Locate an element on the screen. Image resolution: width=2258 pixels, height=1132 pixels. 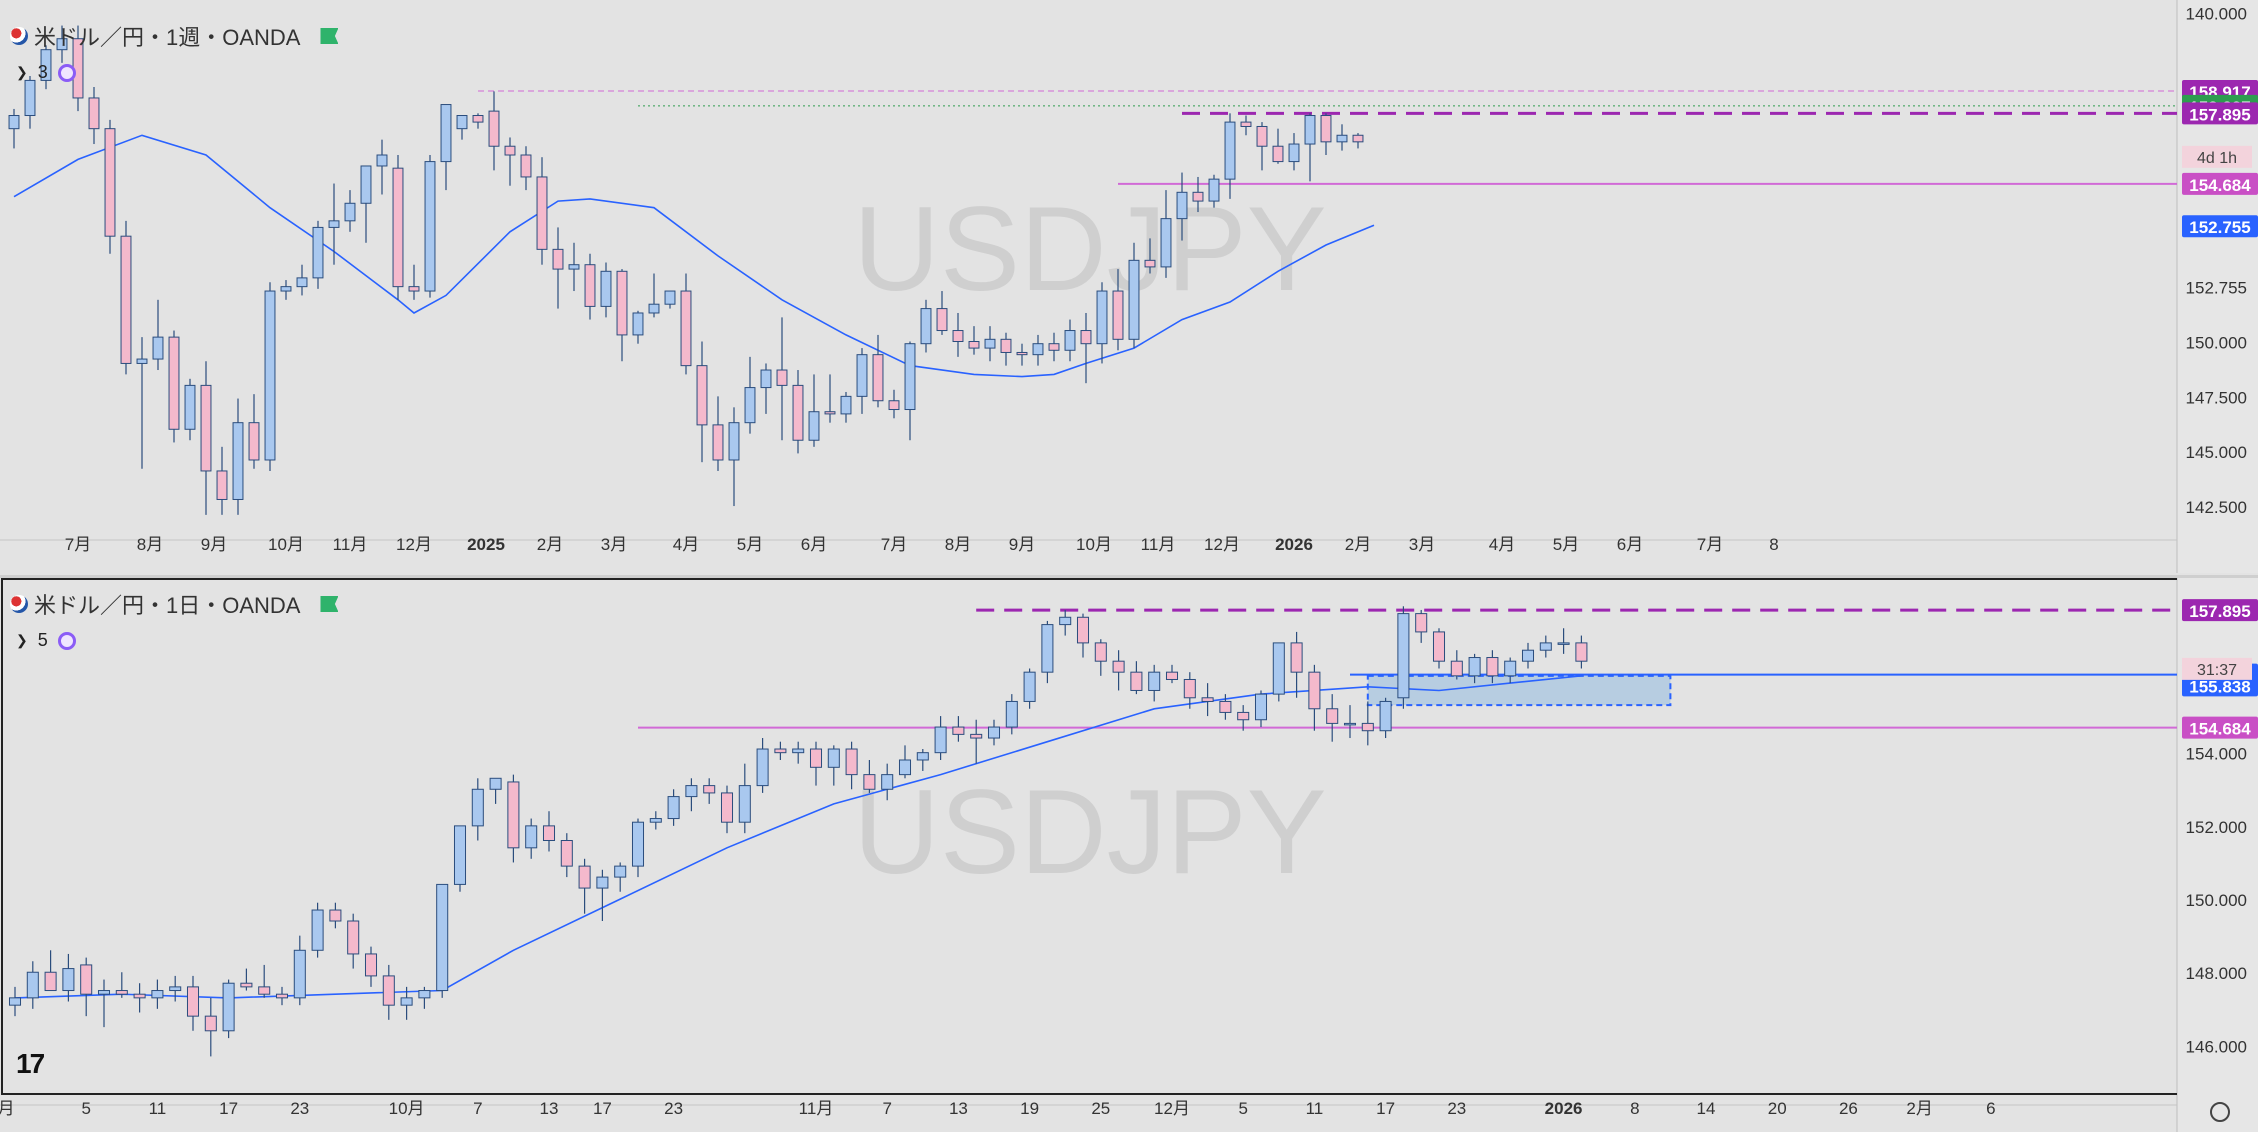
weekly-symbol-title: 米ドル／円・1週・OANDA is located at coordinates (167, 37).